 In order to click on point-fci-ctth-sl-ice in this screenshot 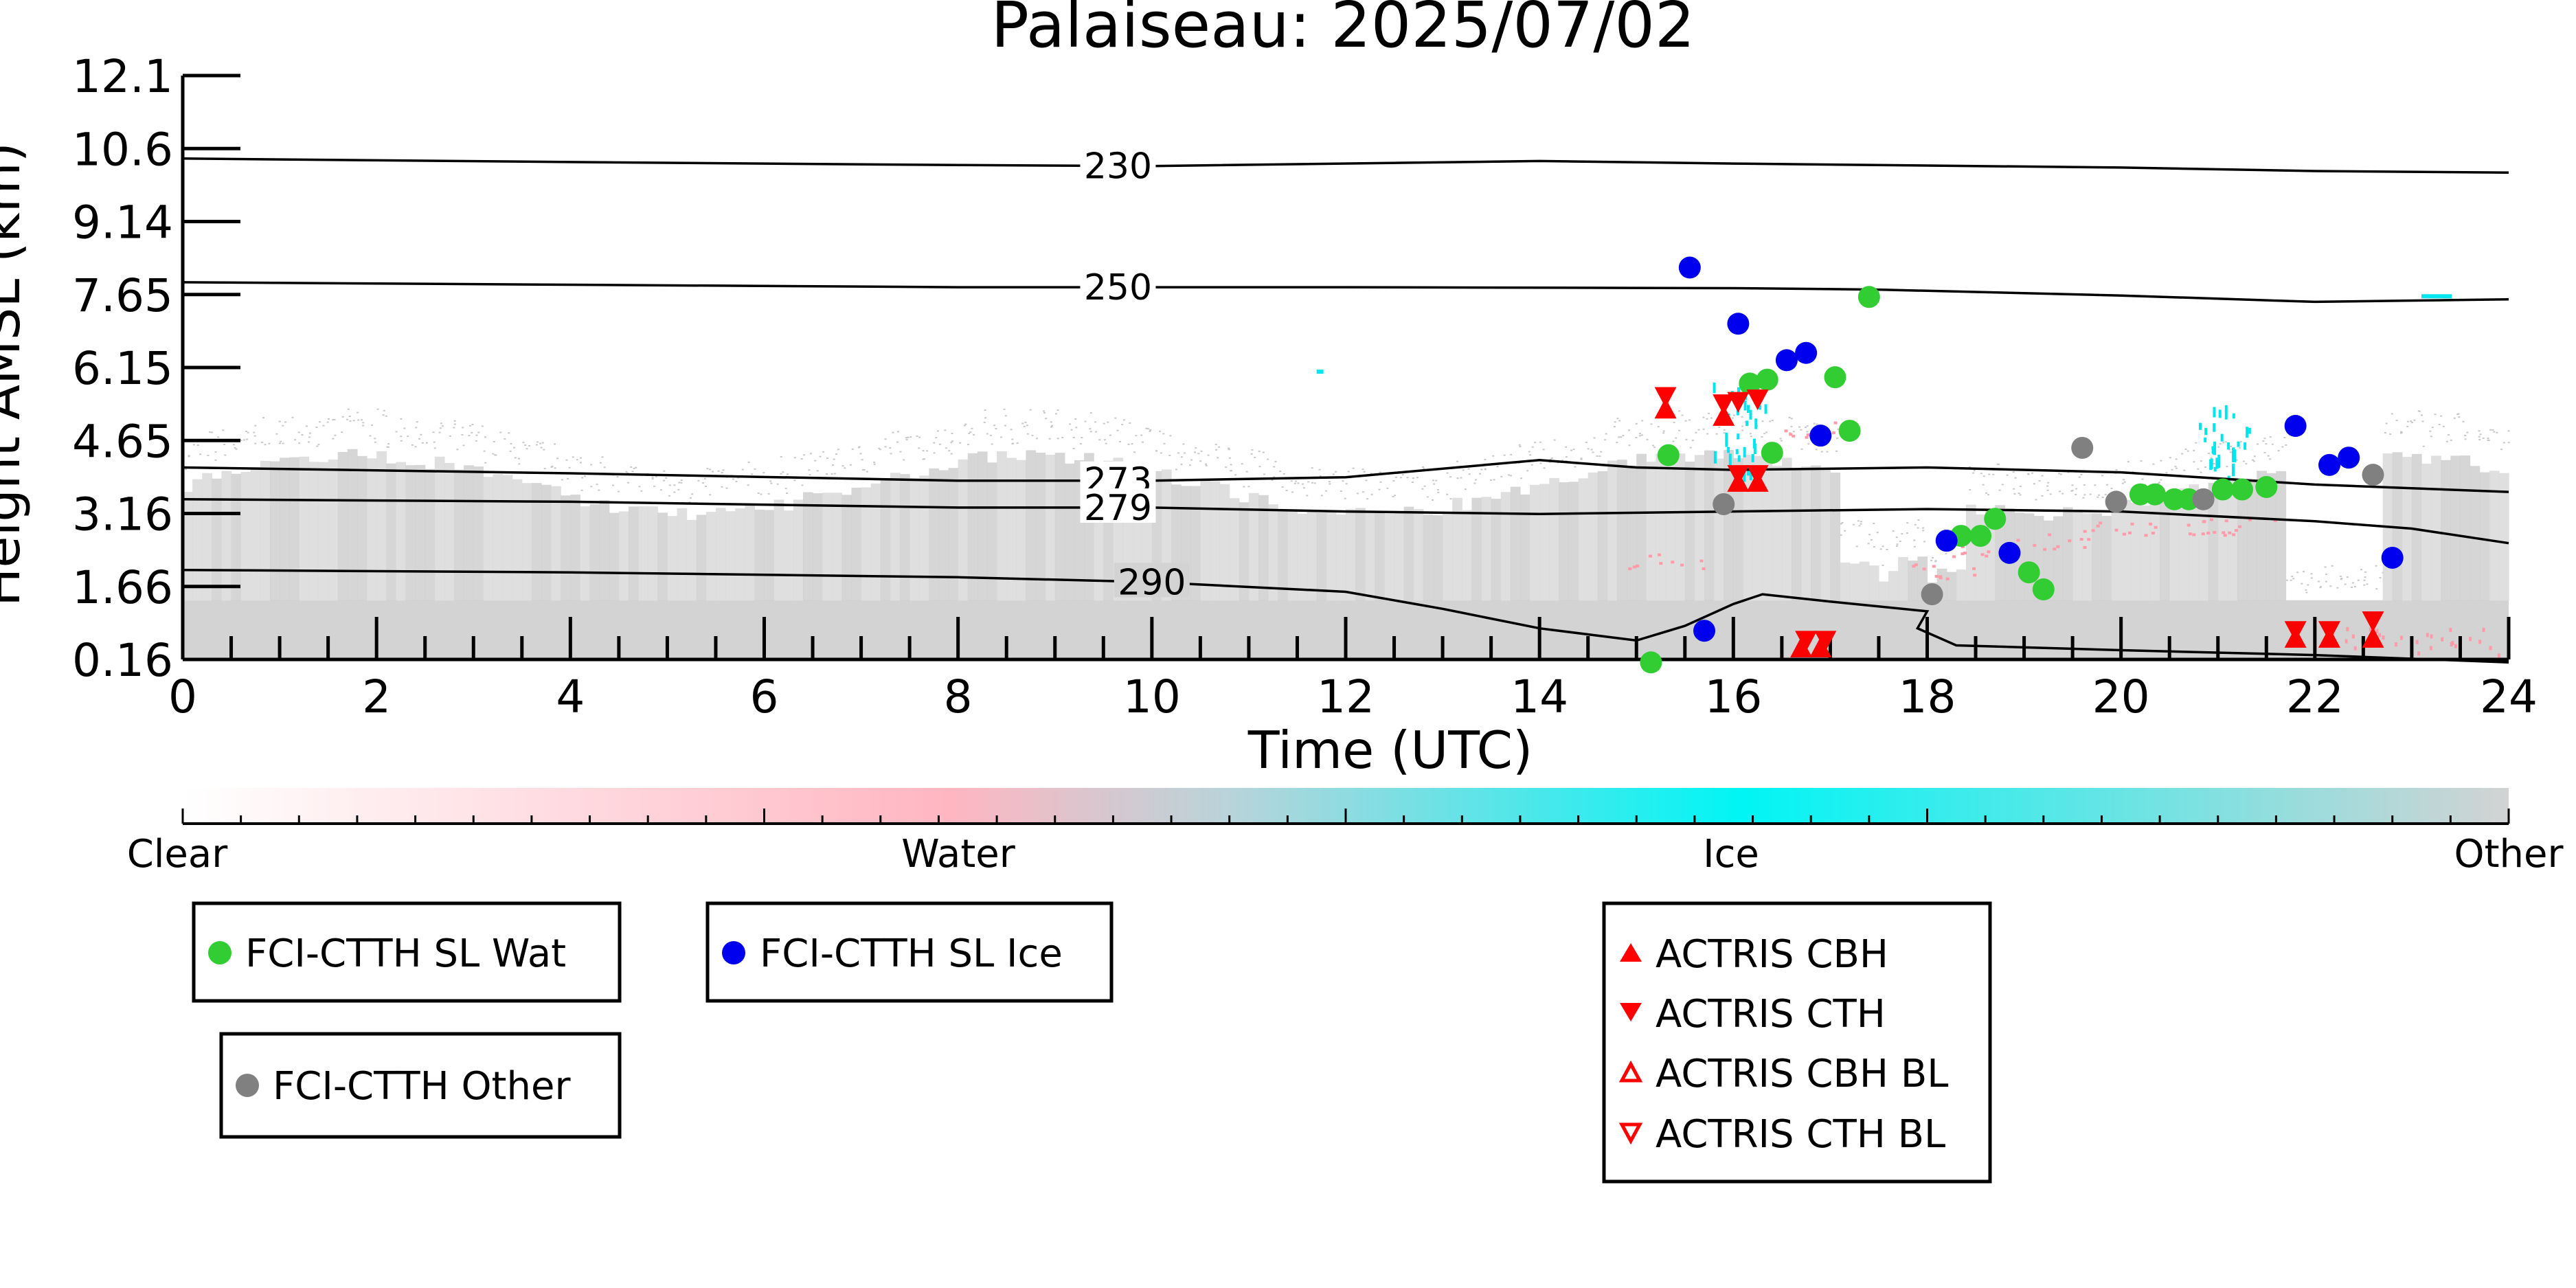, I will do `click(2295, 426)`.